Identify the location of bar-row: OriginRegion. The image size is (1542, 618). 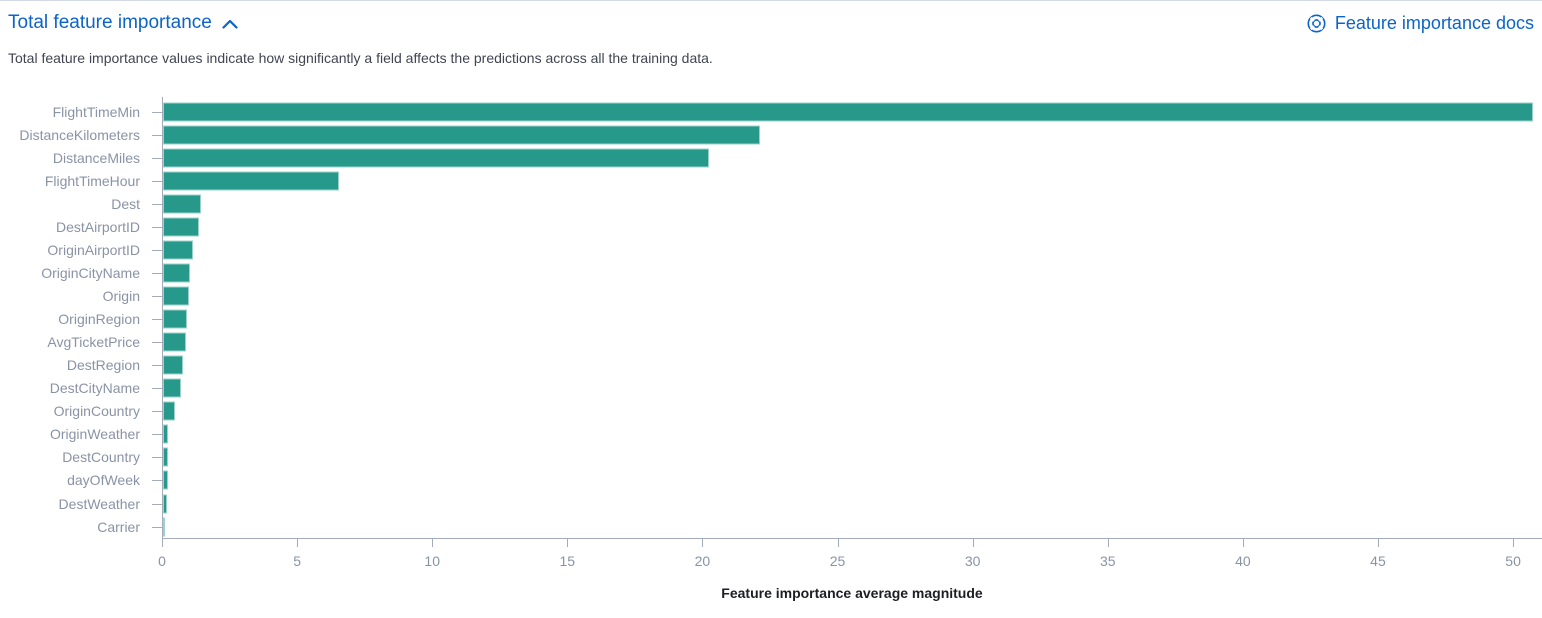
(771, 319).